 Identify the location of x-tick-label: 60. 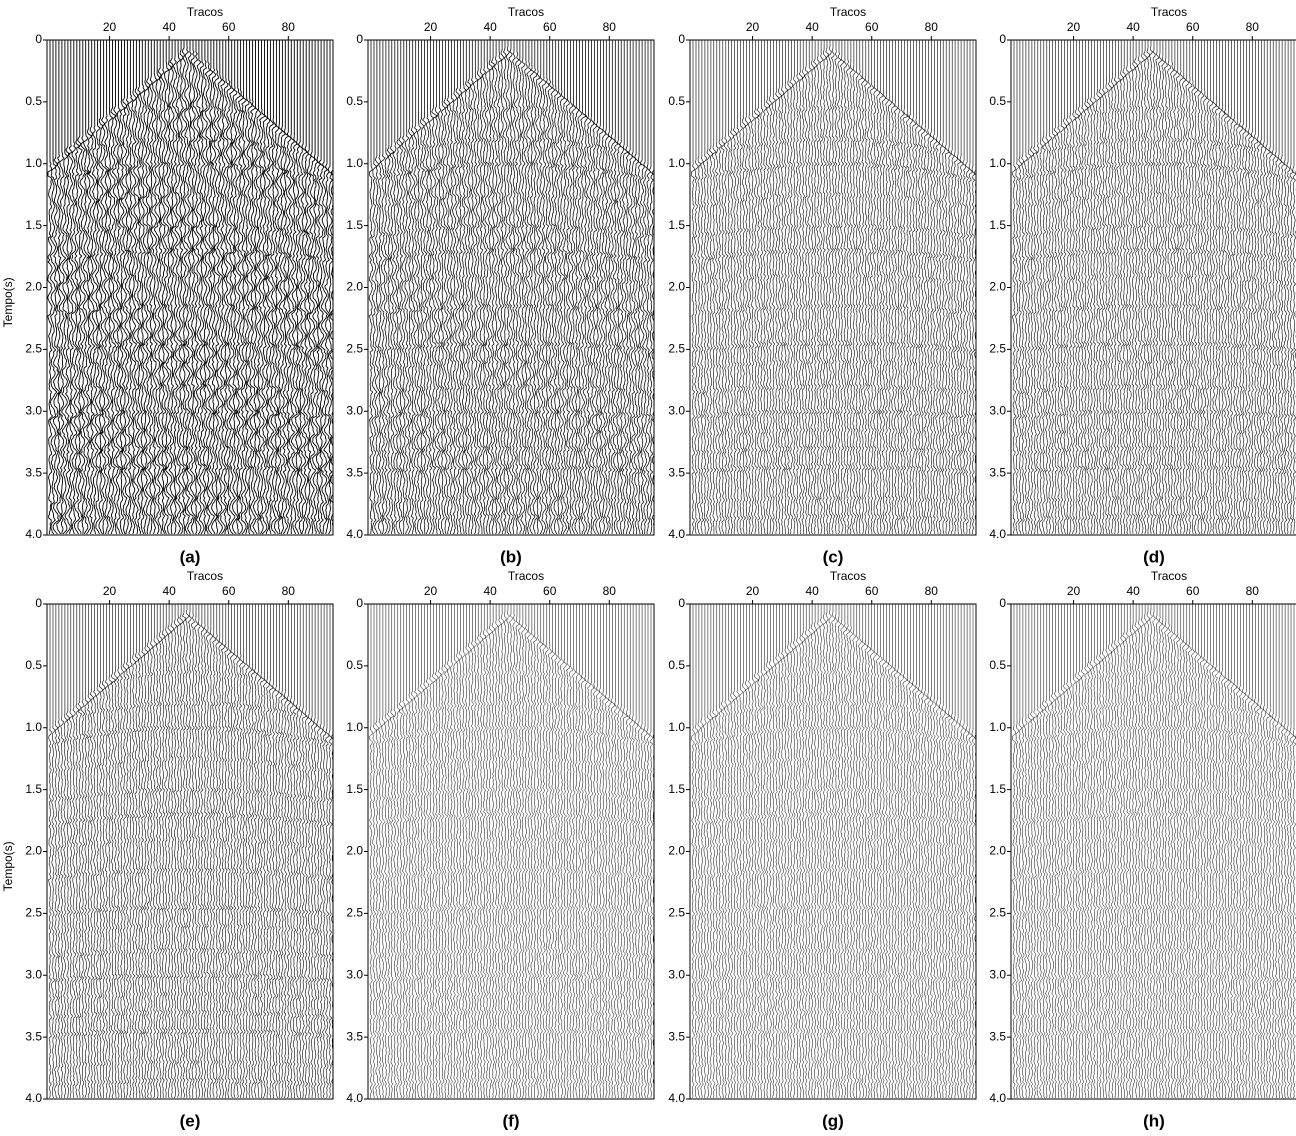
(872, 27).